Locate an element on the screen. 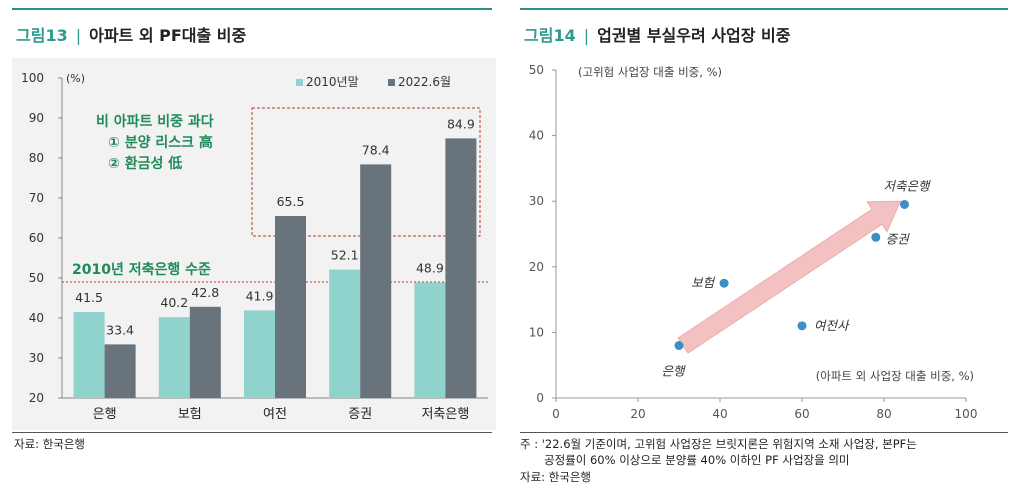  bar-reference-label: 2010년 저축은행 수준 is located at coordinates (141, 270).